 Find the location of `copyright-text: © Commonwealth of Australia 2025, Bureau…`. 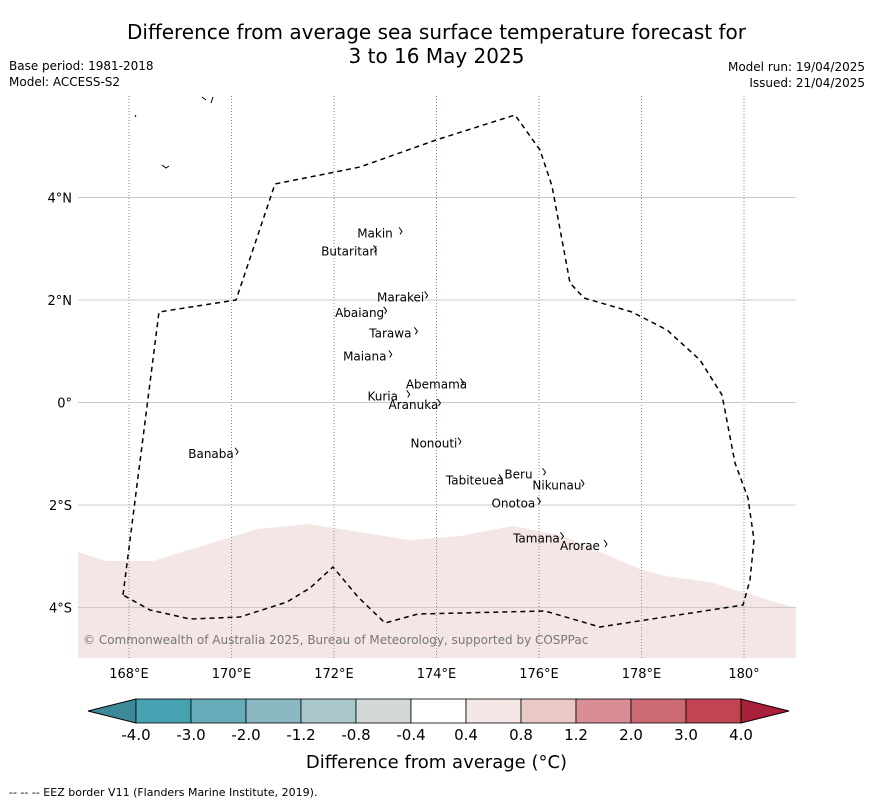

copyright-text: © Commonwealth of Australia 2025, Bureau… is located at coordinates (335, 640).